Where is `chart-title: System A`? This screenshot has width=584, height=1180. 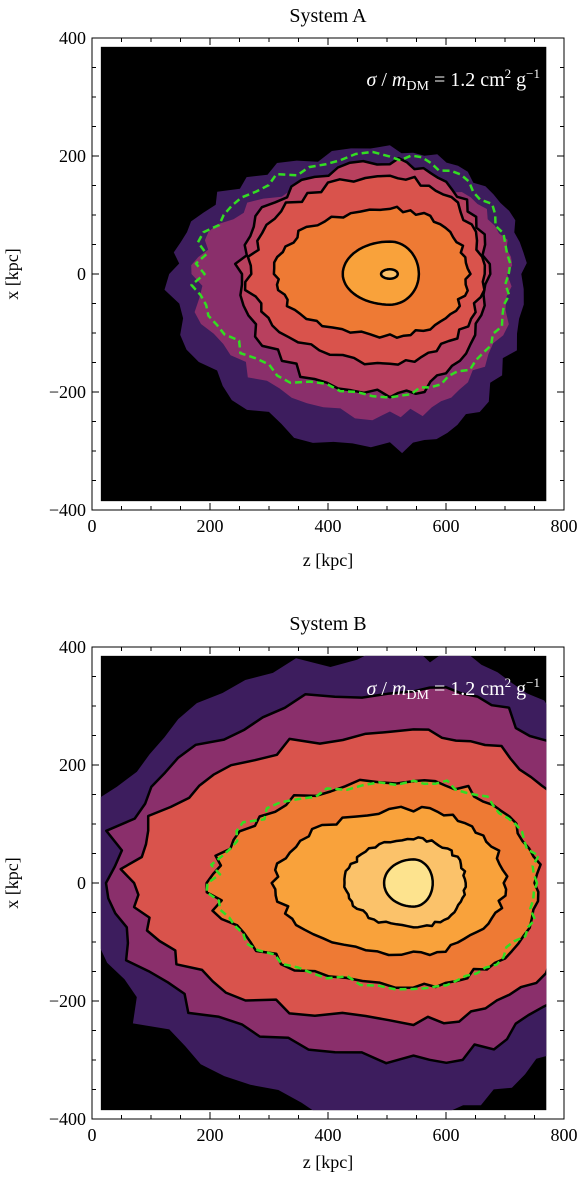 chart-title: System A is located at coordinates (328, 16).